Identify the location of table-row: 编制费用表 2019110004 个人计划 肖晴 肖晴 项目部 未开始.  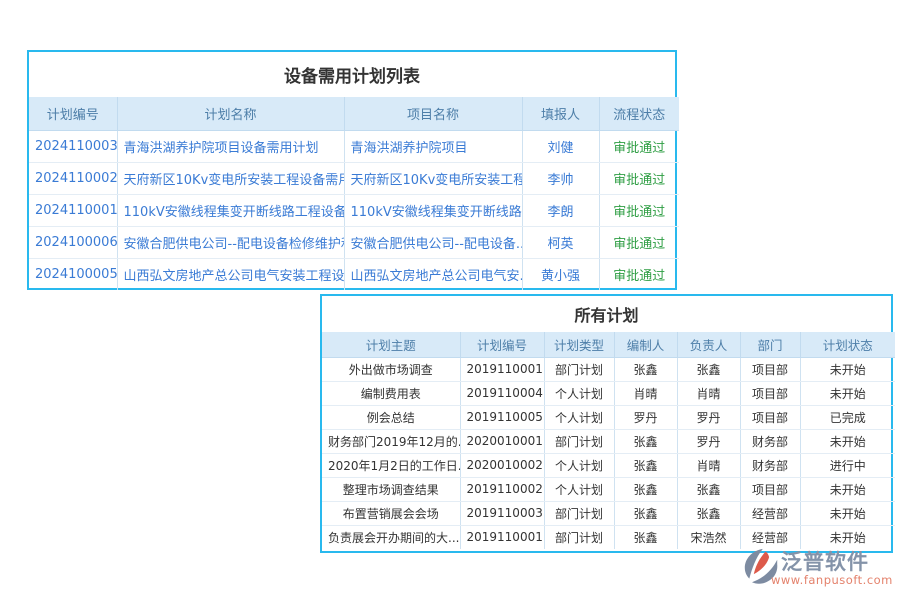
(608, 393).